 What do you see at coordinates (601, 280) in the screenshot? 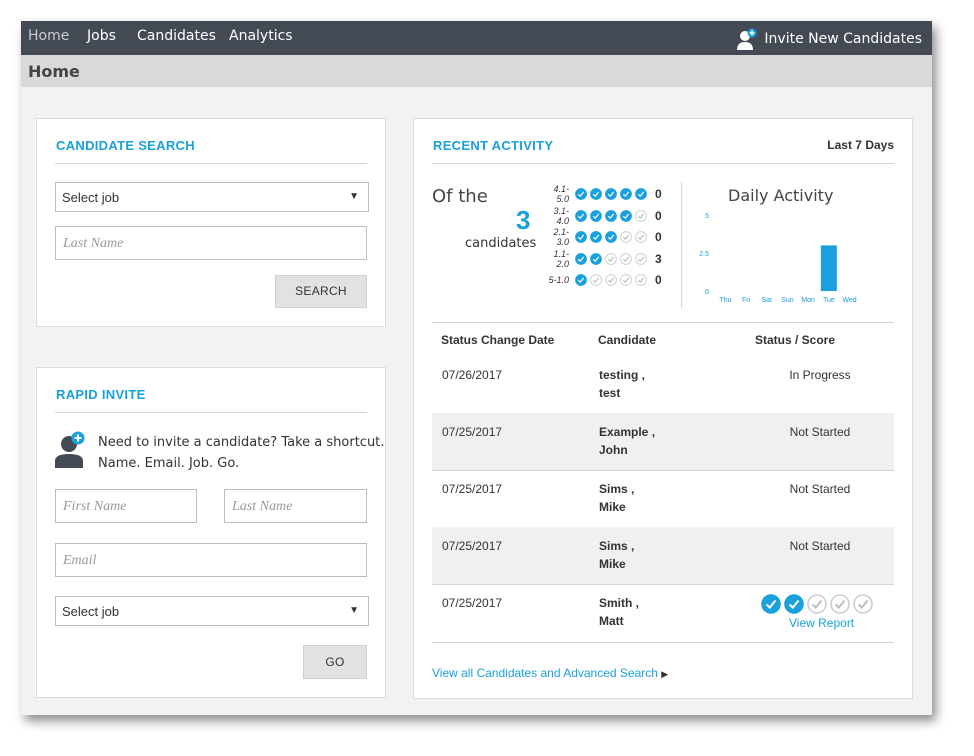
I see `score-row: 5-1.0 0` at bounding box center [601, 280].